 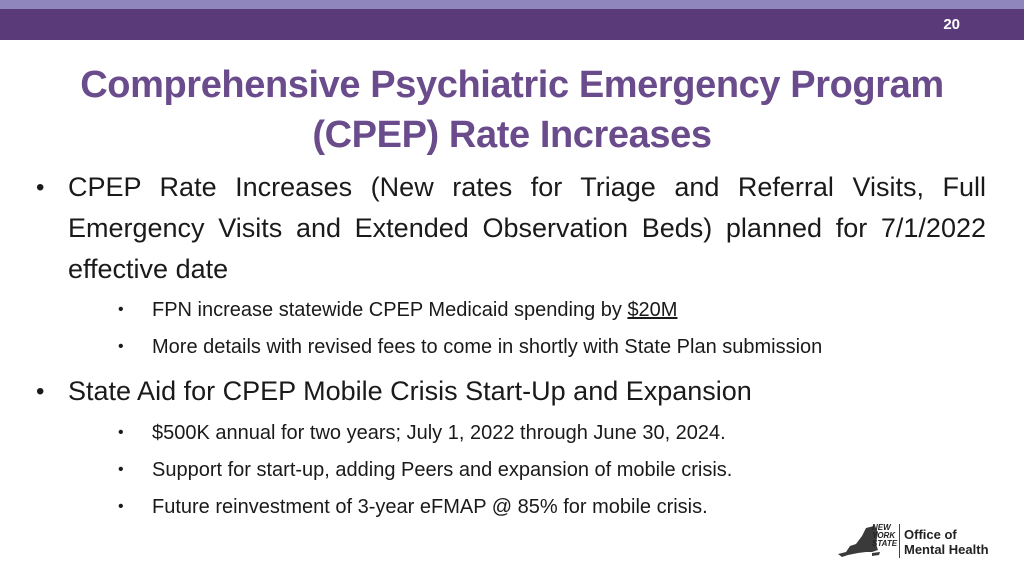 What do you see at coordinates (951, 24) in the screenshot?
I see `page-number: 20` at bounding box center [951, 24].